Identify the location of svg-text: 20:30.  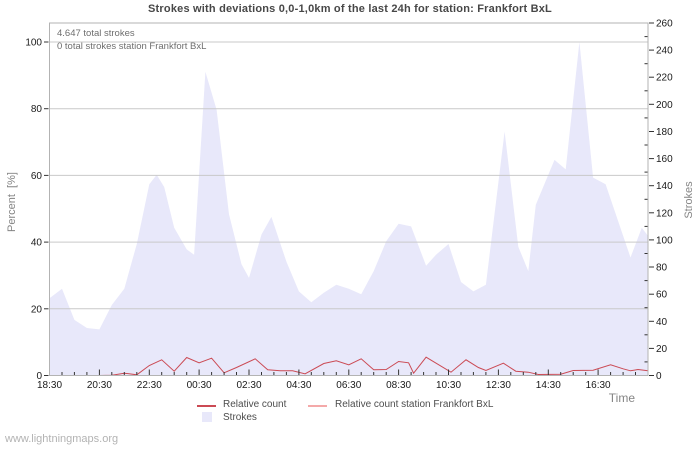
(99, 385).